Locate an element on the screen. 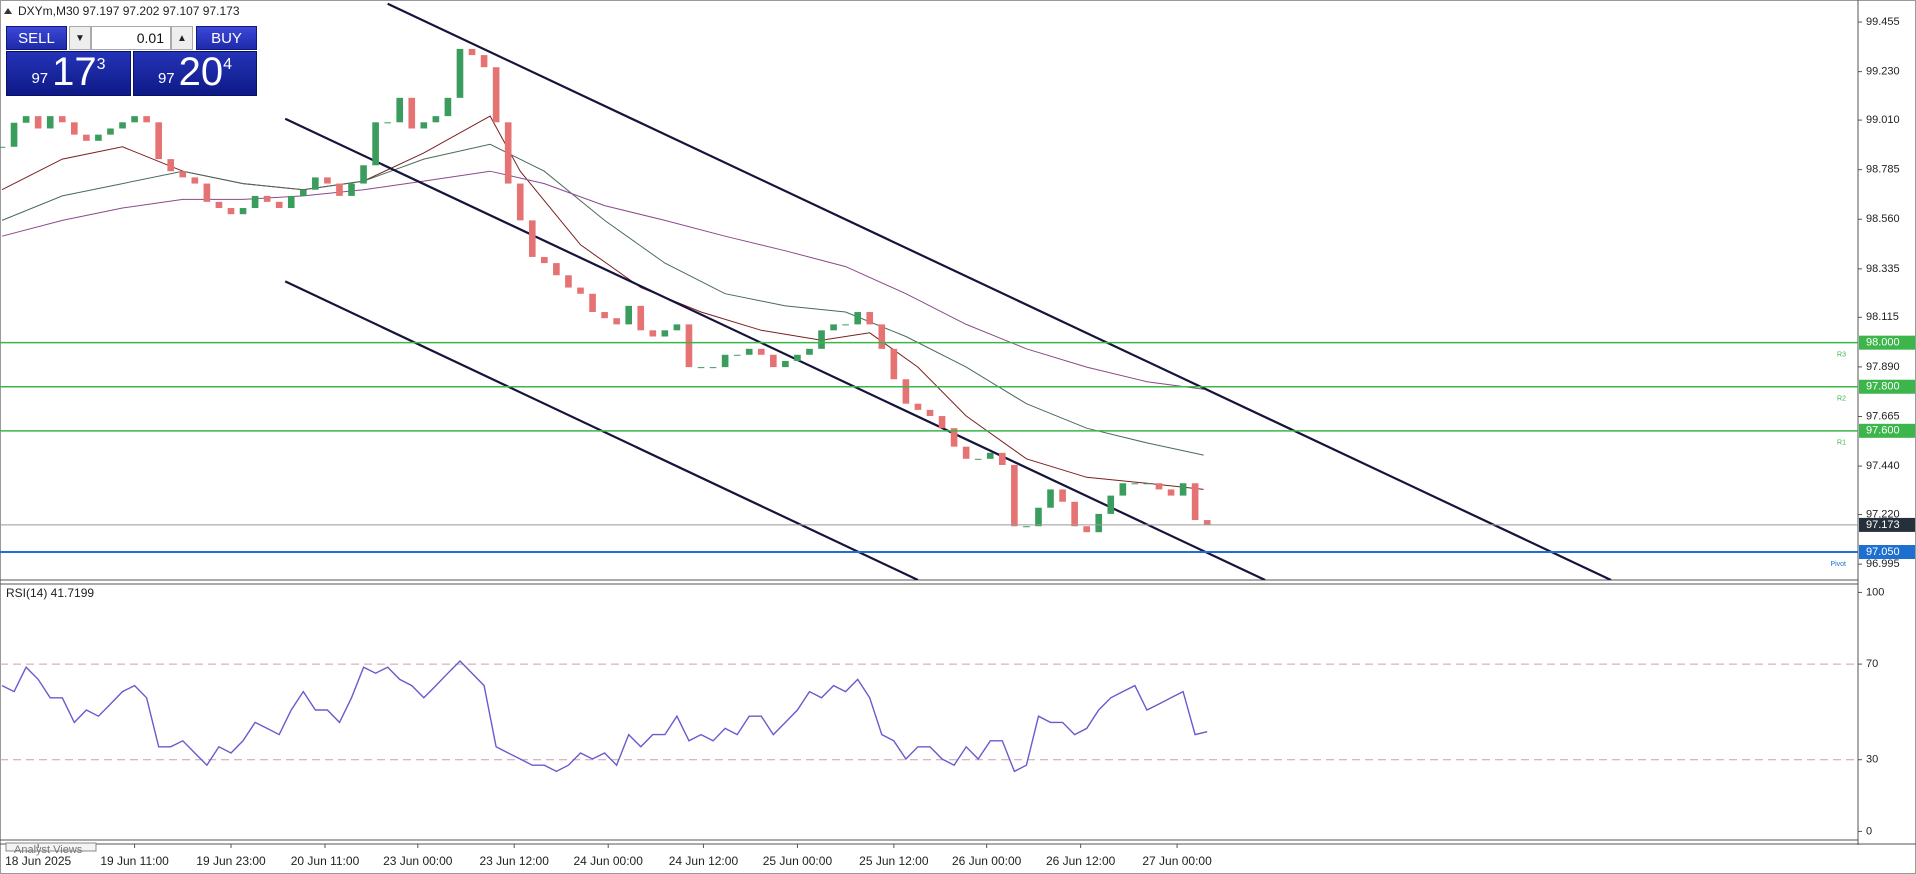  sell-price-big: 97 is located at coordinates (40, 78).